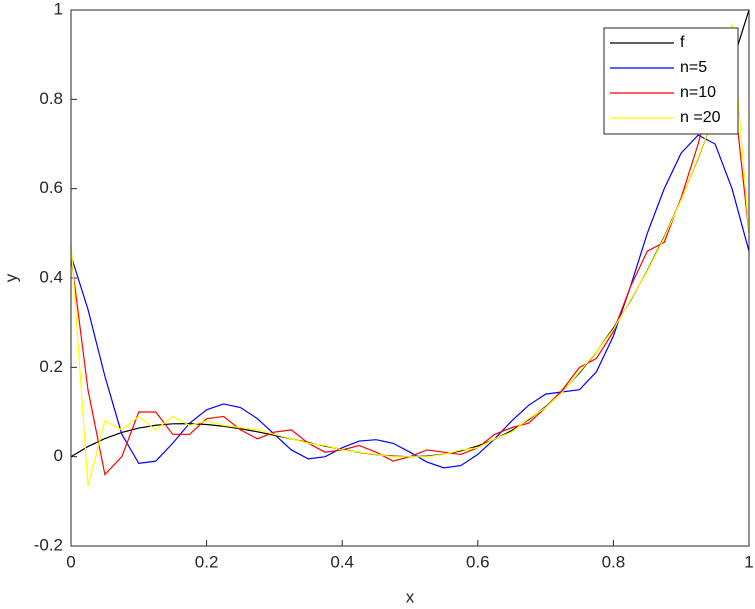  What do you see at coordinates (410, 596) in the screenshot?
I see `x-axis-label: x` at bounding box center [410, 596].